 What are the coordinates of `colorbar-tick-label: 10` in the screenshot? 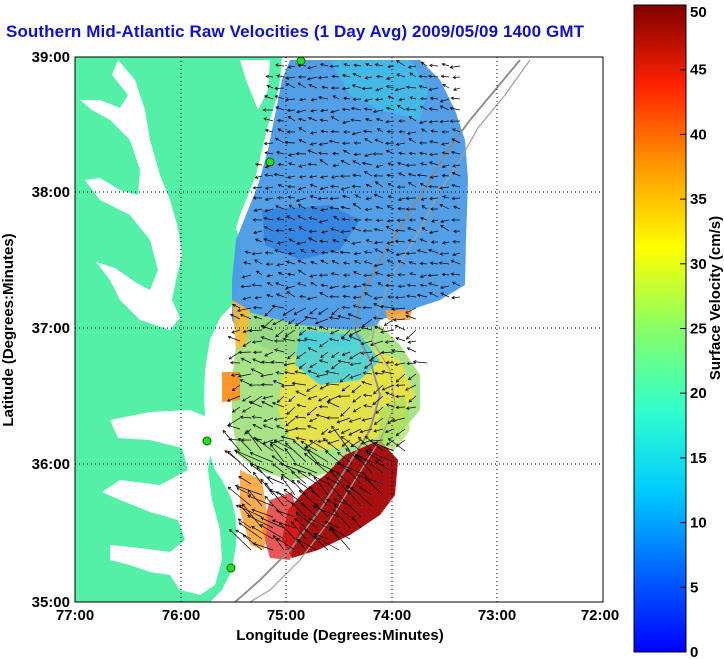 It's located at (698, 523).